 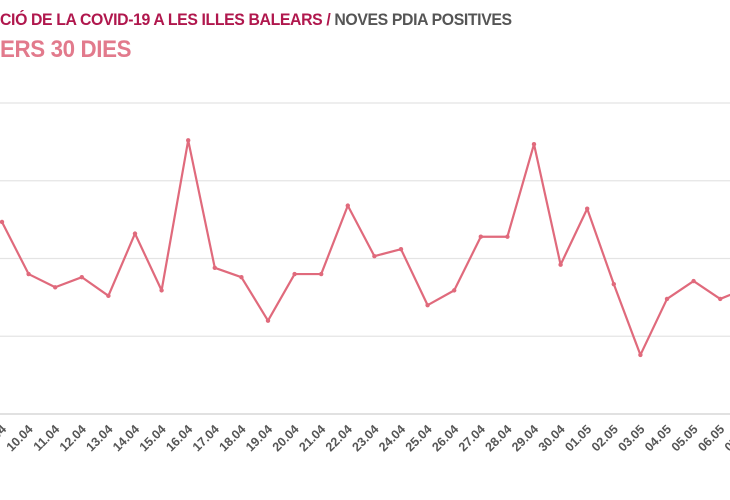 I want to click on chart-title-main: CIÓ DE LA COVID-19 A LES ILLES BALEARS /, so click(x=165, y=19).